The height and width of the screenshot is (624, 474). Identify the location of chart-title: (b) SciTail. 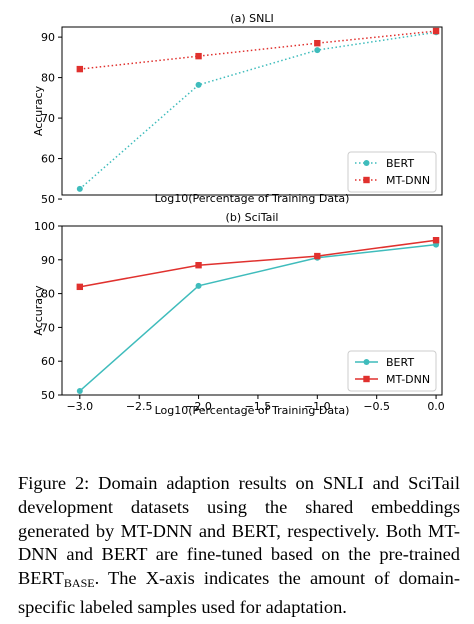
(252, 217).